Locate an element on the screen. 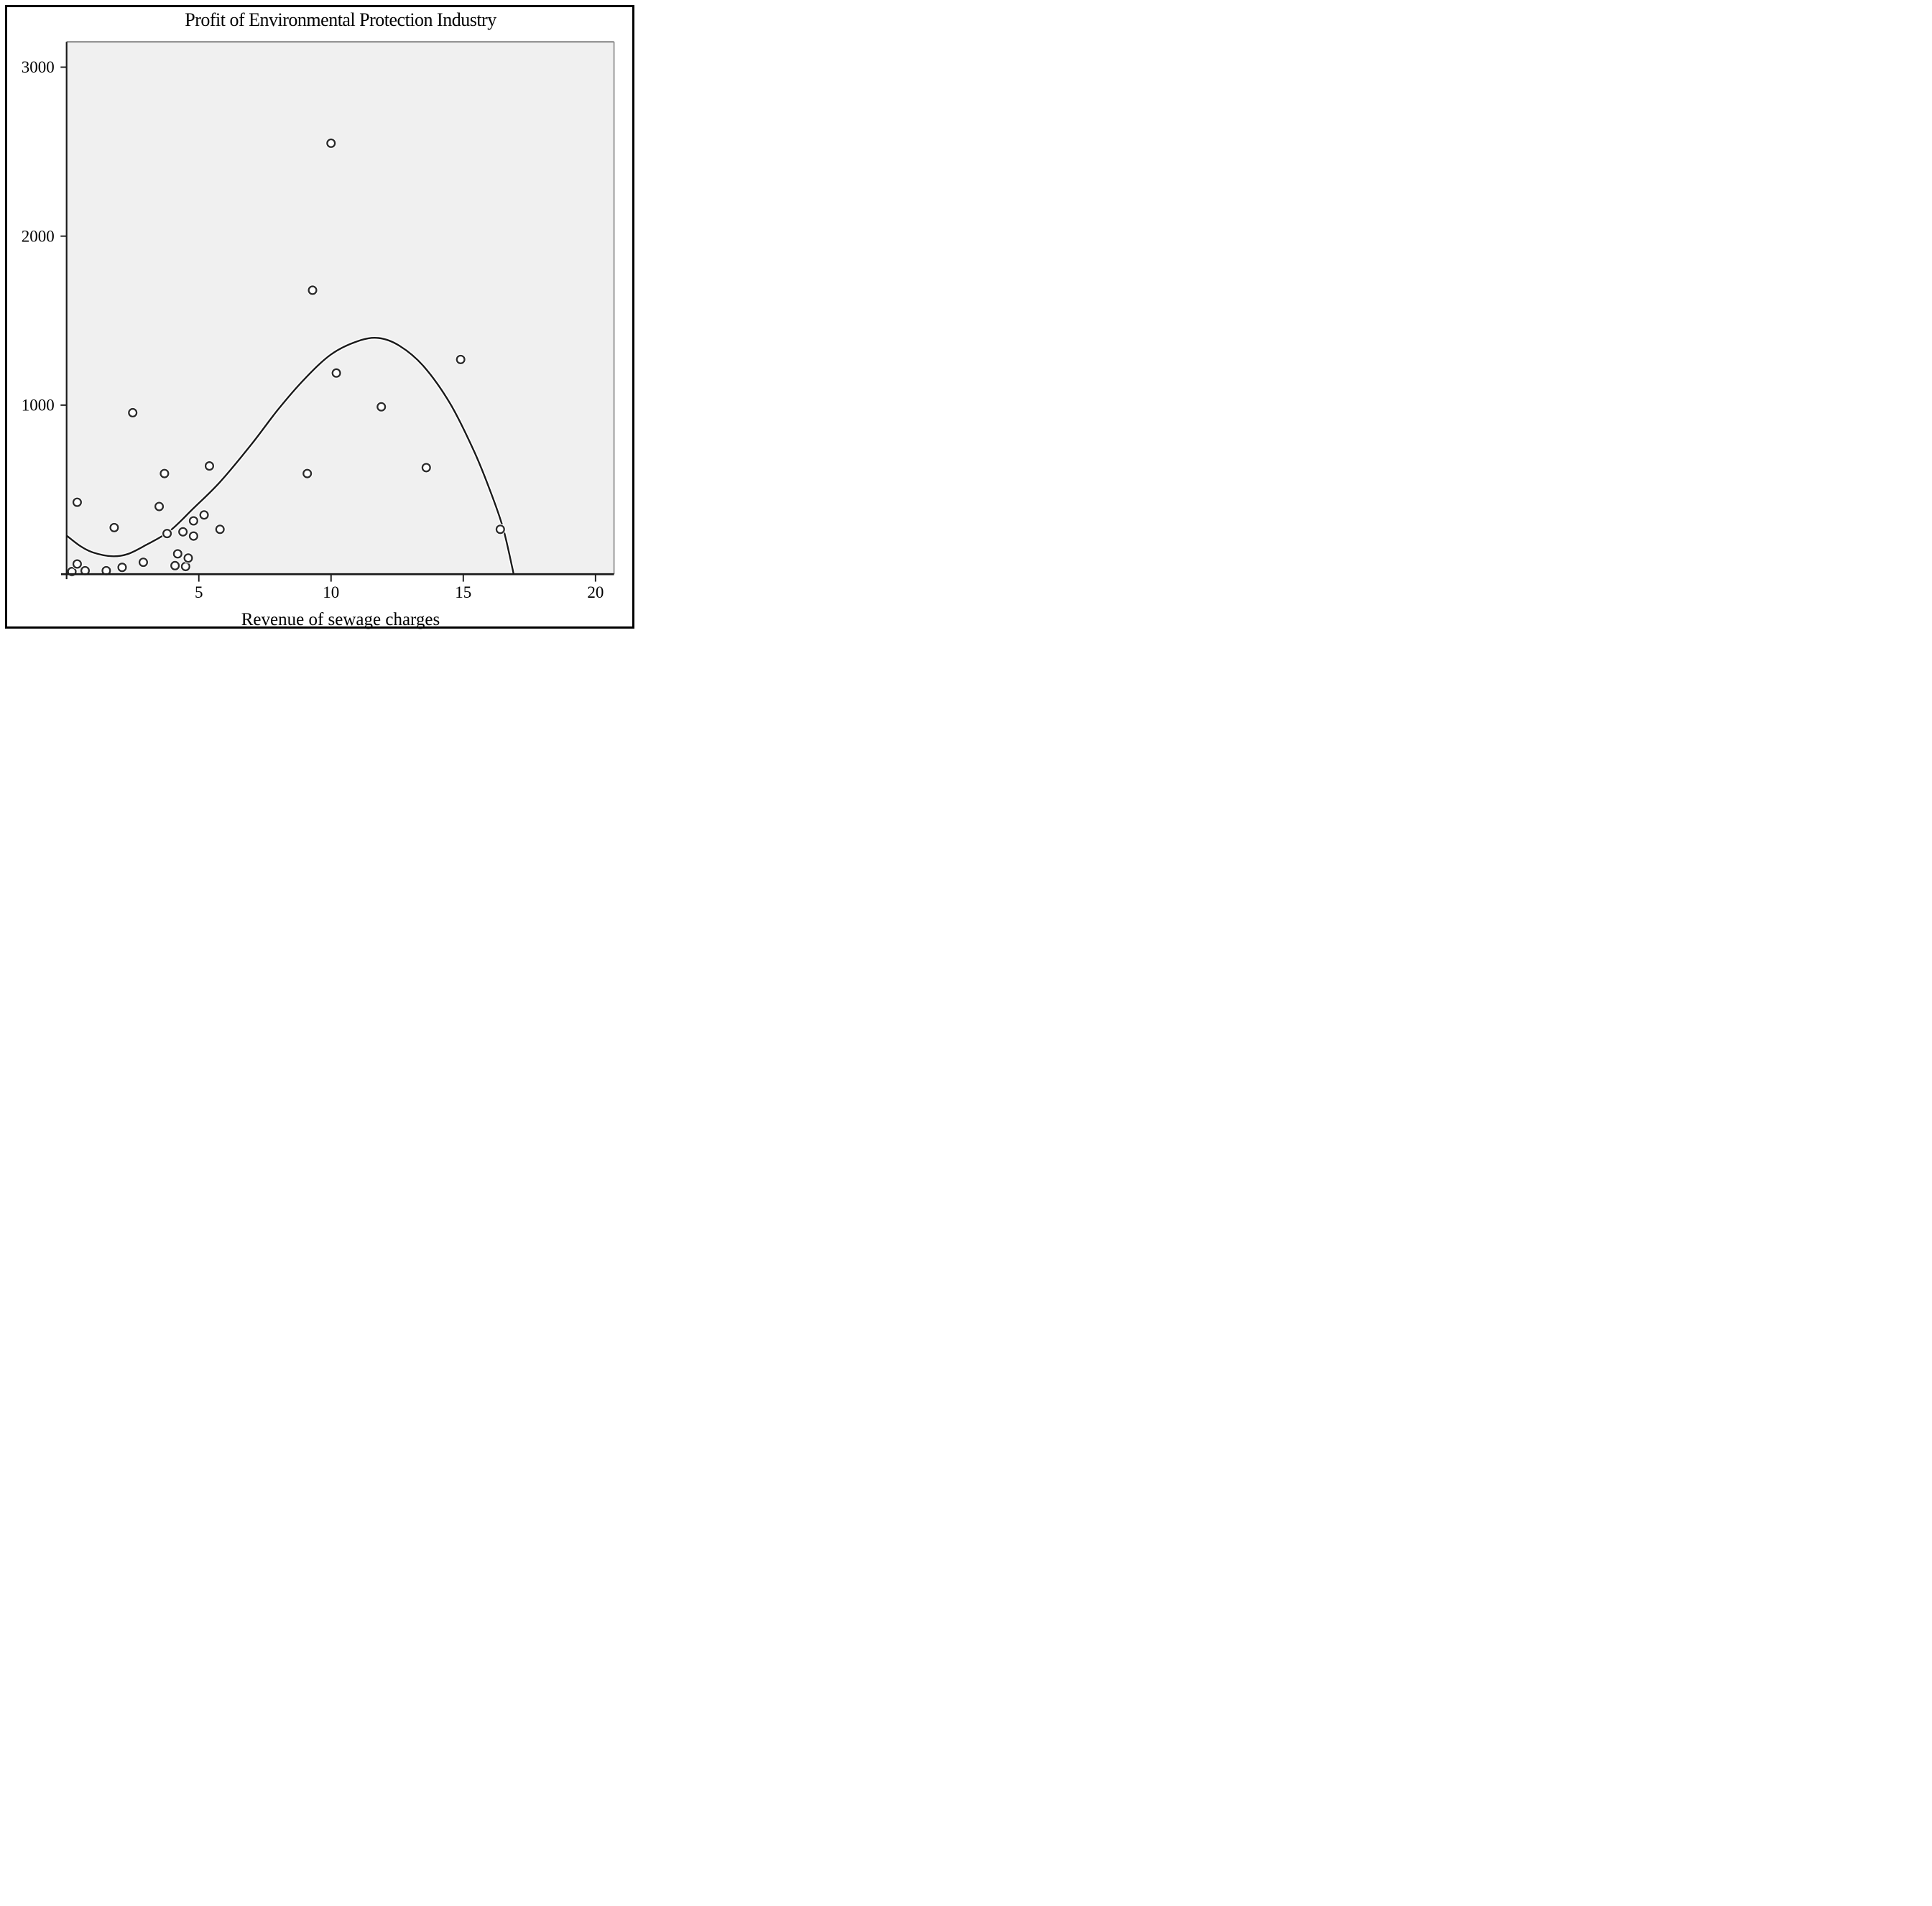 The width and height of the screenshot is (1932, 1906). x-tick-label: 5 is located at coordinates (199, 592).